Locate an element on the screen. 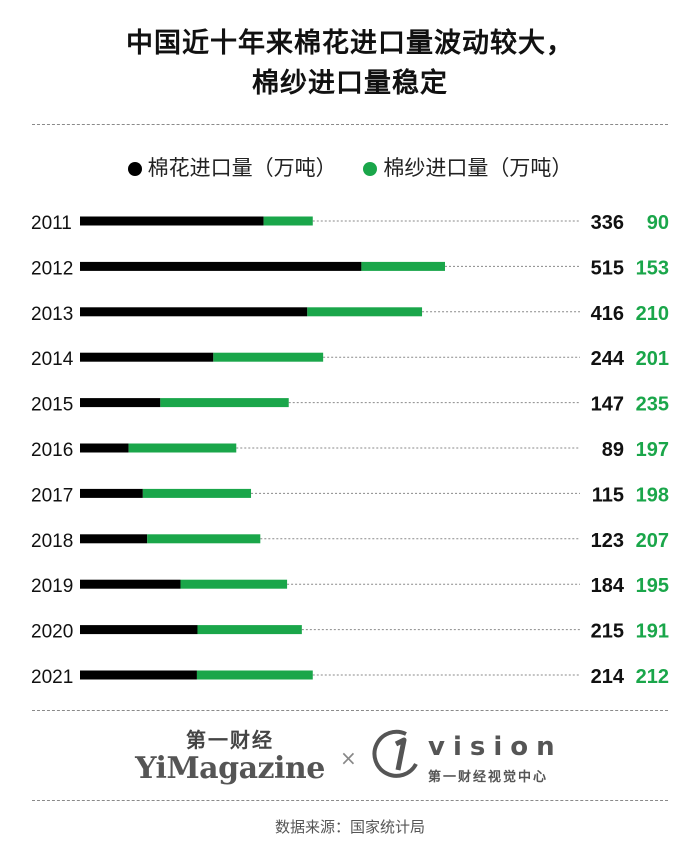  value-label-yarn: 90 is located at coordinates (658, 223).